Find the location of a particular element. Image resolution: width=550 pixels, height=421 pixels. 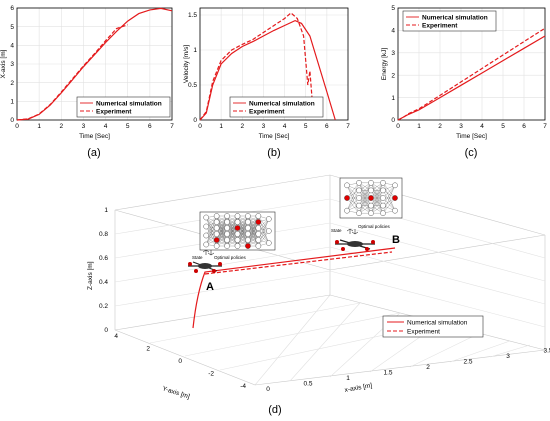

x-tick-label: 2 is located at coordinates (242, 126).